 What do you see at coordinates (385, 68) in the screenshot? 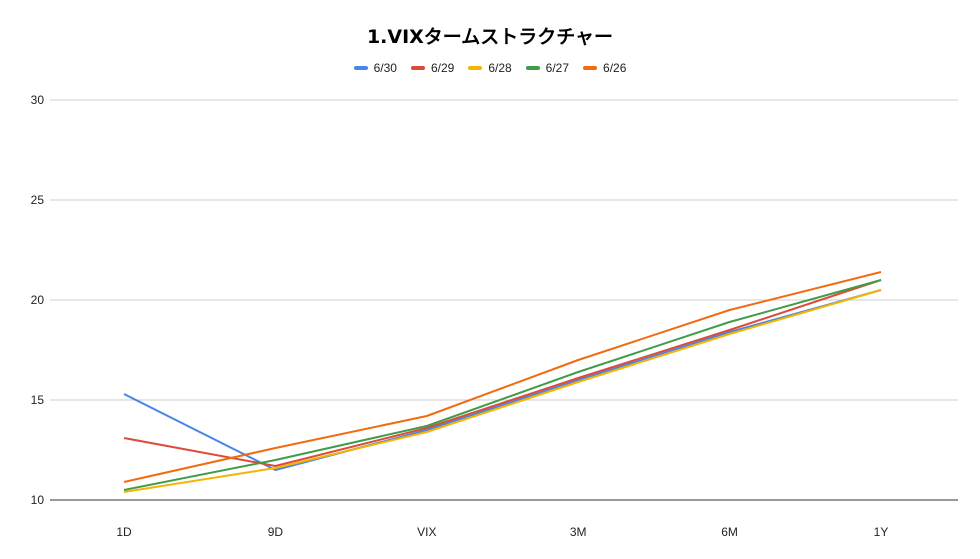
I see `legend-label: 6/30` at bounding box center [385, 68].